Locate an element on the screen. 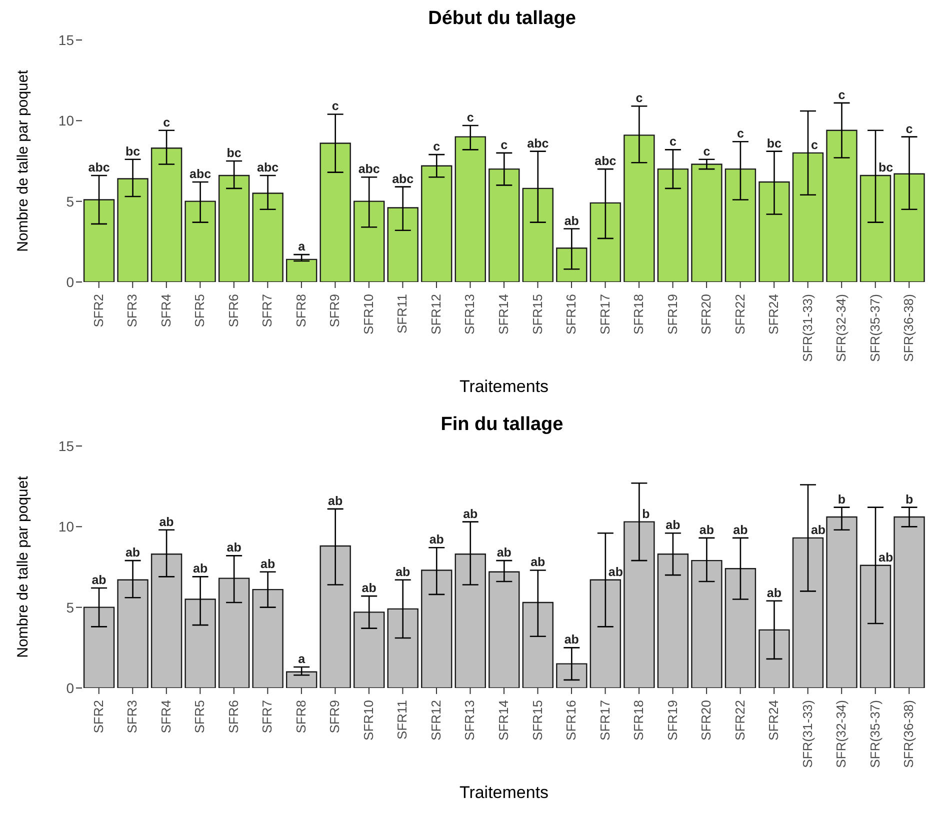 This screenshot has width=944, height=818. chart-title: Fin du tallage is located at coordinates (502, 425).